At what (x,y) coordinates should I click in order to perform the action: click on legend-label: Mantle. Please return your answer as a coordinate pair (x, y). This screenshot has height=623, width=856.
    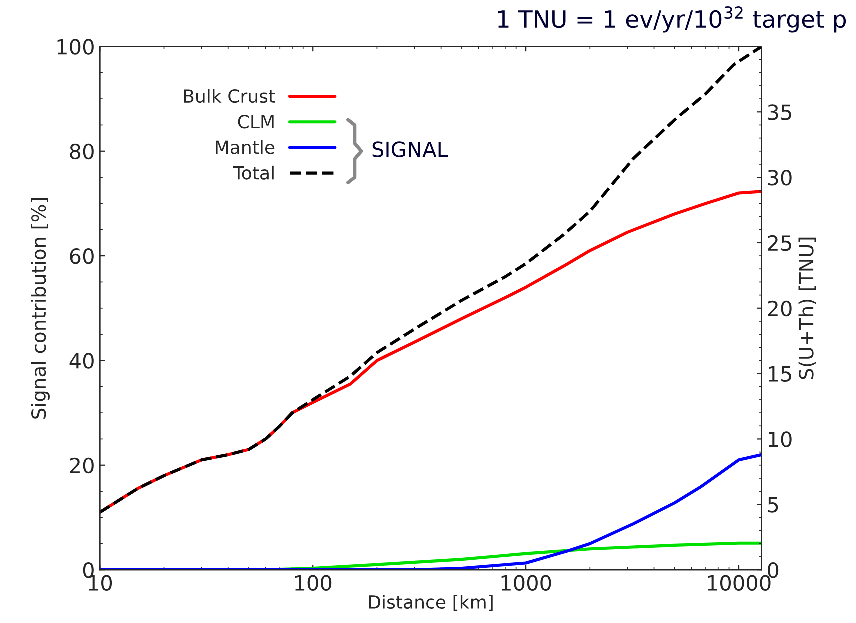
    Looking at the image, I should click on (245, 147).